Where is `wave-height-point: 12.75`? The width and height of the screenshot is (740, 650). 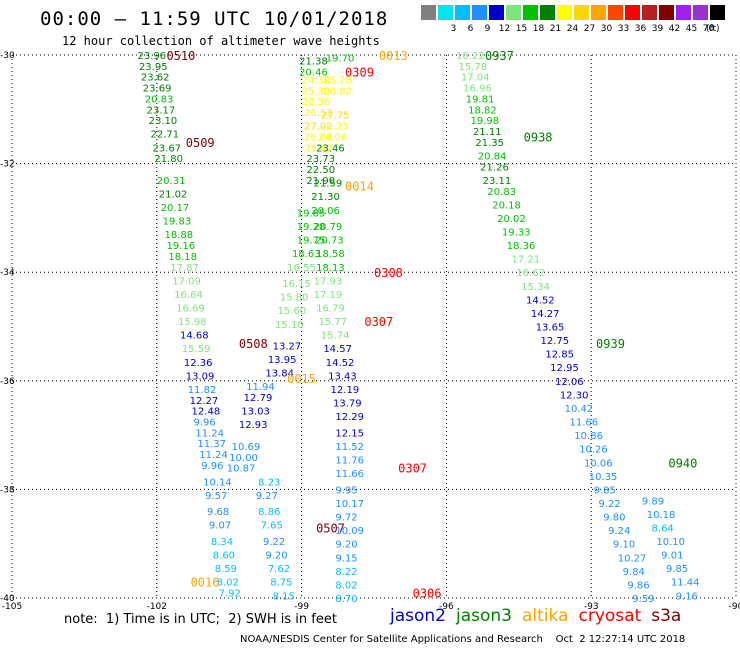
wave-height-point: 12.75 is located at coordinates (555, 341).